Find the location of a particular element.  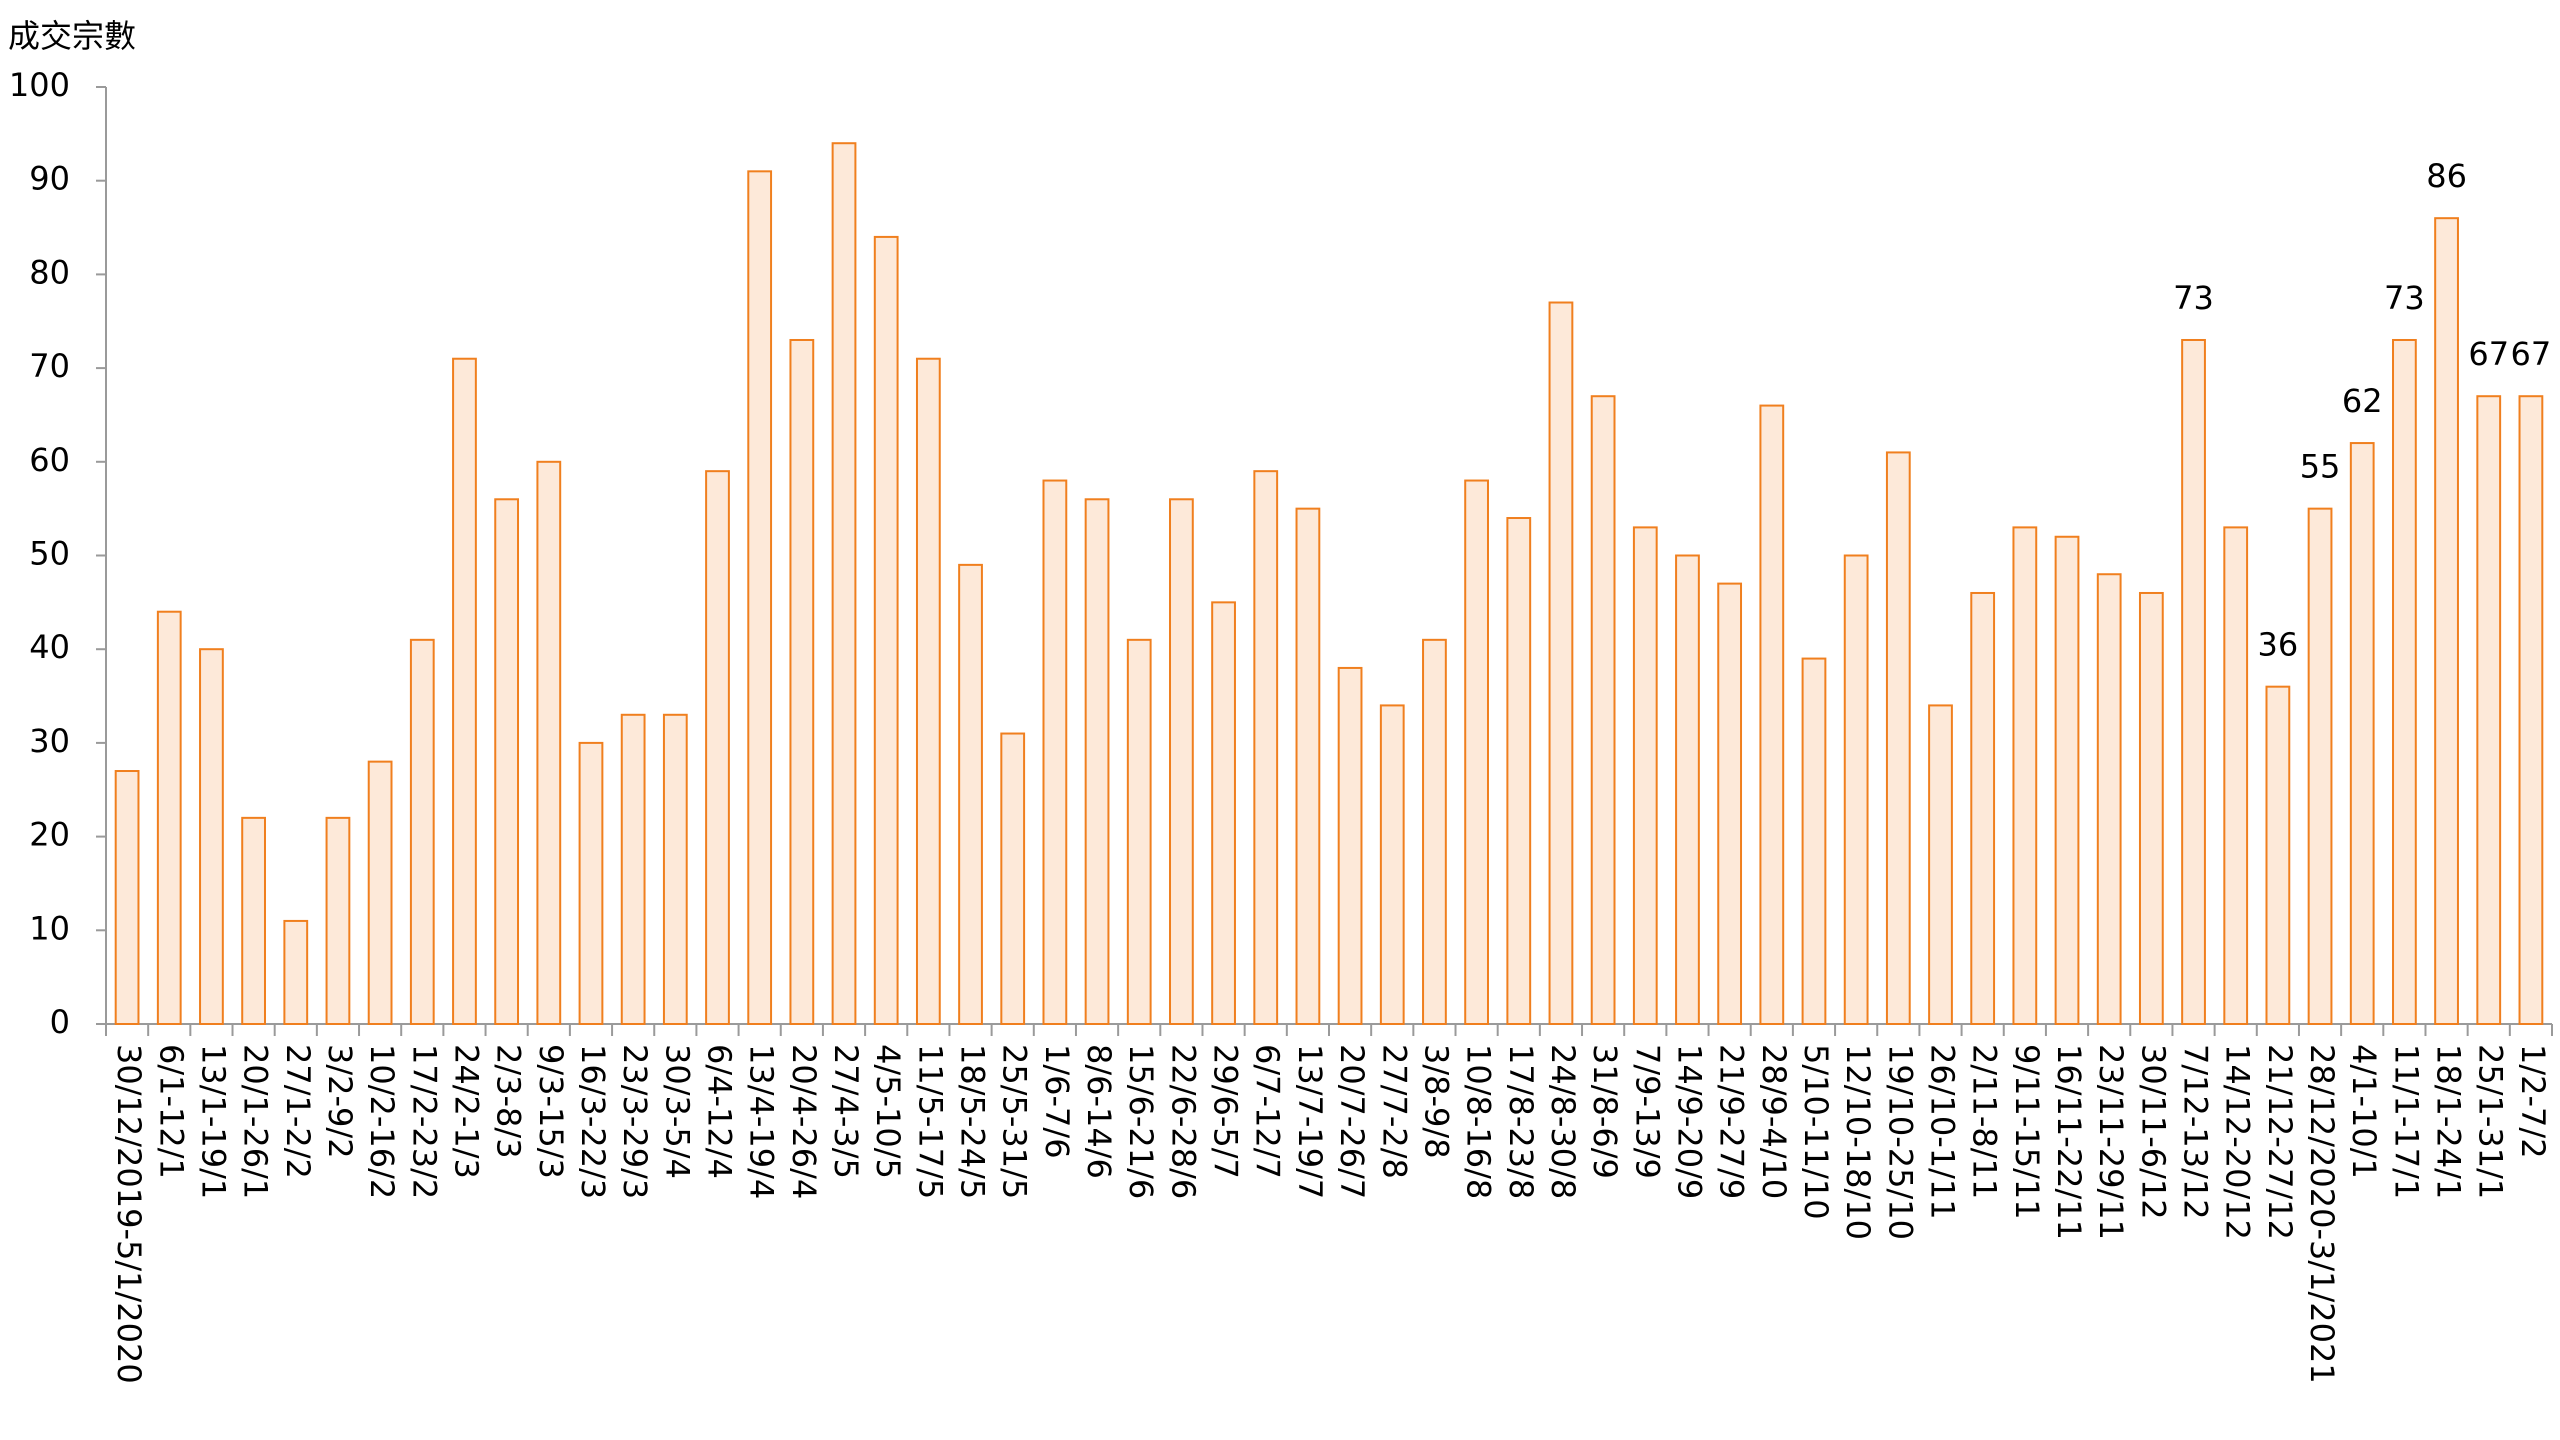

x-tick-label: 24/2-1/3 is located at coordinates (466, 1111).